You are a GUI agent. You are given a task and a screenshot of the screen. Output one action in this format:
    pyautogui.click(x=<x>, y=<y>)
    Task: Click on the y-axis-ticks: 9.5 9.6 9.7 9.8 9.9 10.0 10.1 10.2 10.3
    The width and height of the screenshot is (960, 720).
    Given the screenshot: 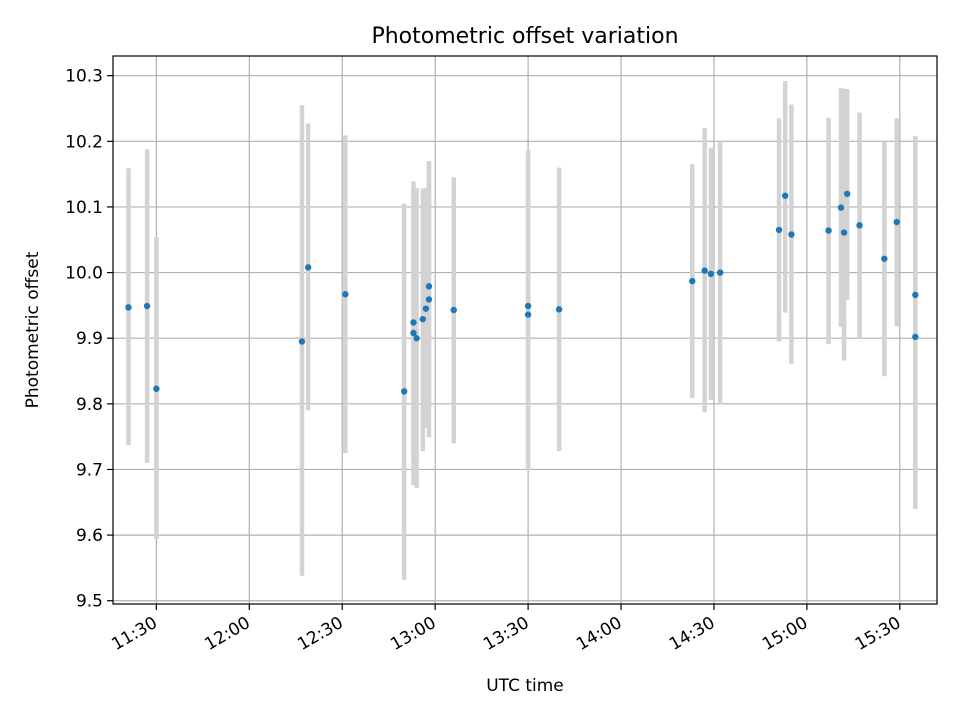 What is the action you would take?
    pyautogui.click(x=89, y=339)
    